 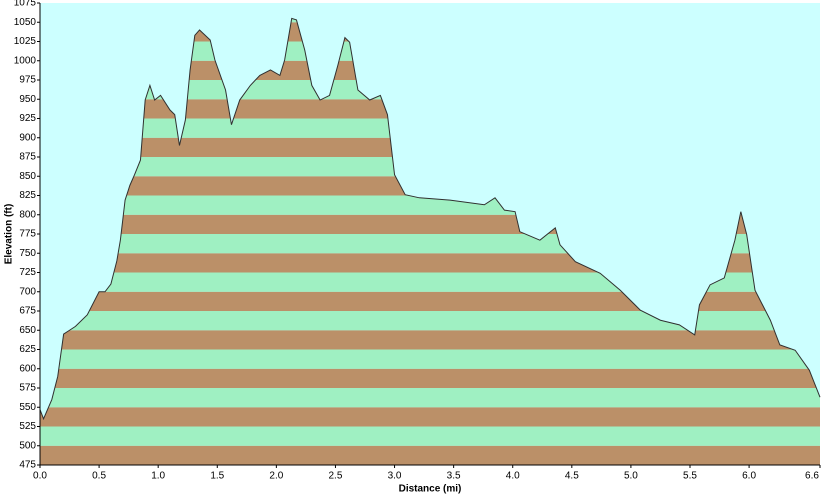 What do you see at coordinates (812, 476) in the screenshot?
I see `x-tick-label: 6.6` at bounding box center [812, 476].